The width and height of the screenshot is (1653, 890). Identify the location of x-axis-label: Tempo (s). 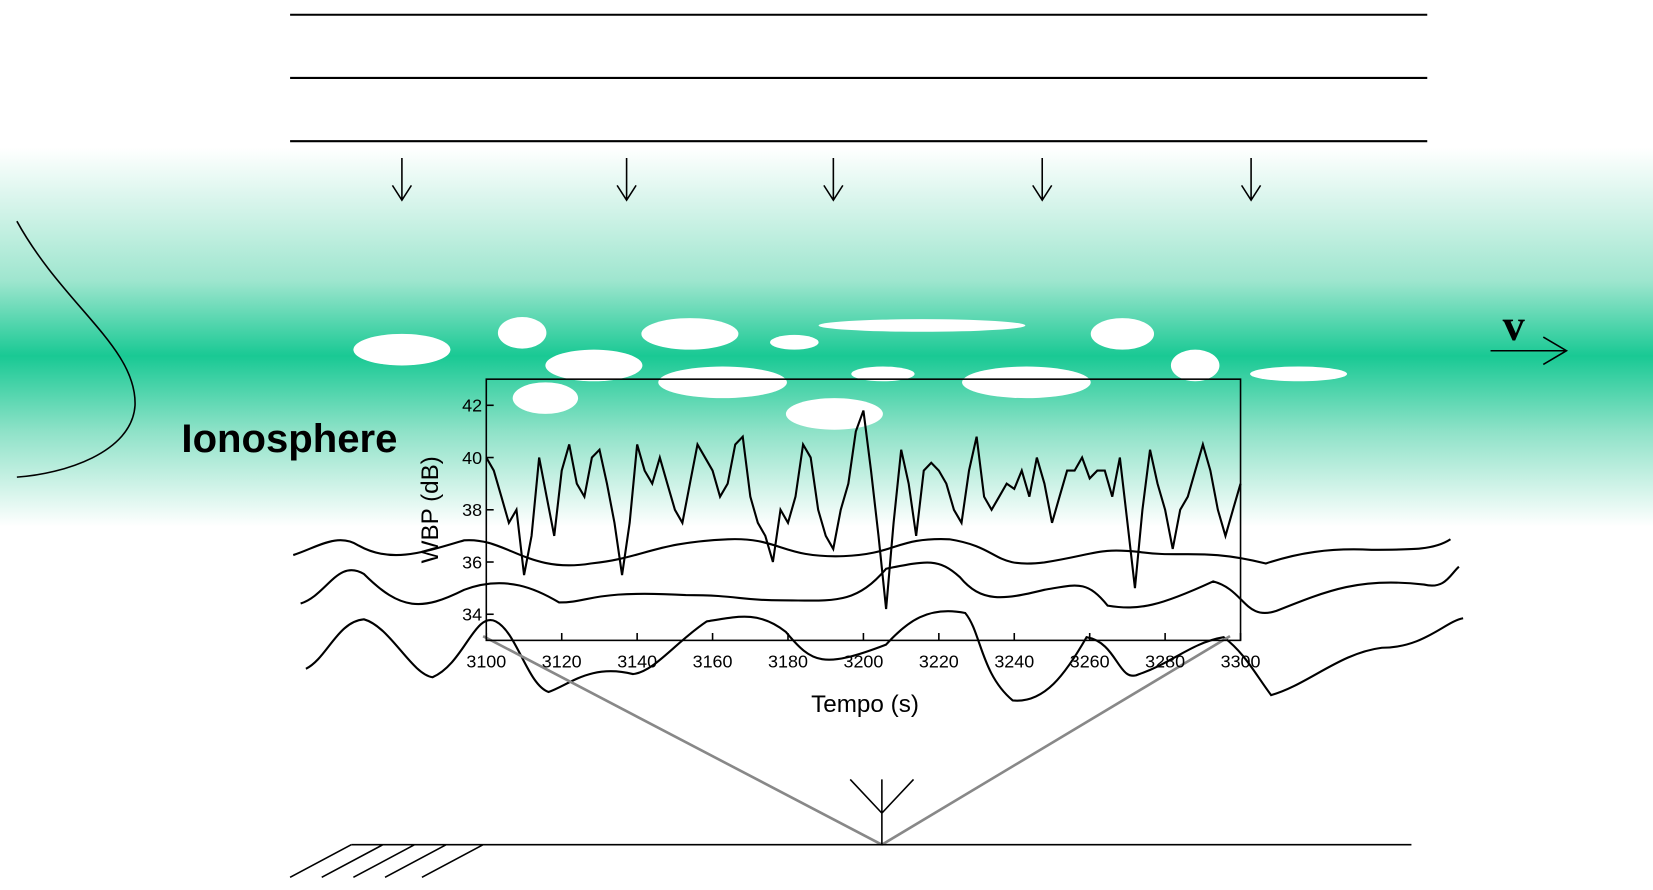
(865, 704).